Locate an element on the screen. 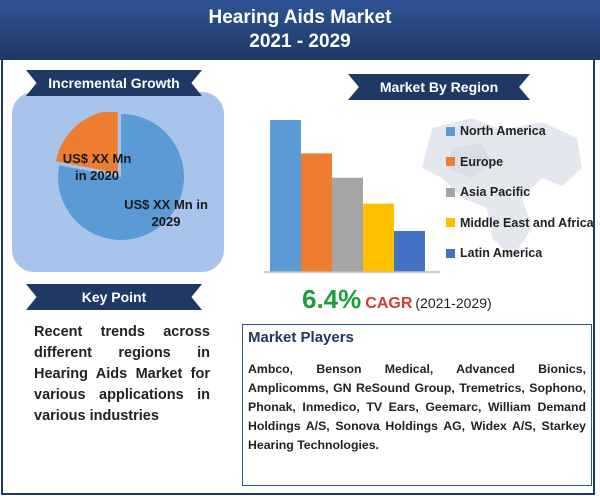 The image size is (600, 500). market-players-heading: Market Players is located at coordinates (301, 337).